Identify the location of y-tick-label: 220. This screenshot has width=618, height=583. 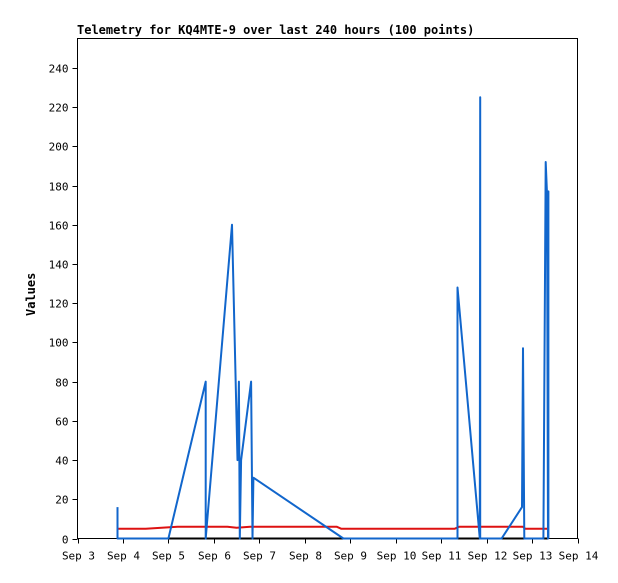
(59, 108).